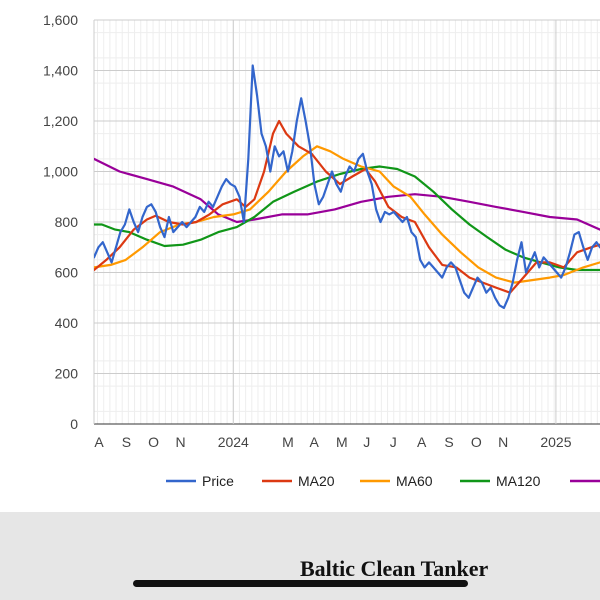  Describe the element at coordinates (74, 424) in the screenshot. I see `y-tick-label: 0` at that location.